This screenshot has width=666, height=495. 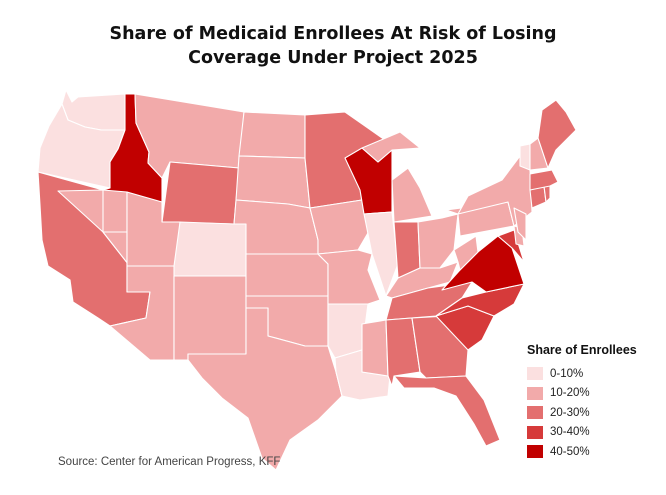 What do you see at coordinates (438, 241) in the screenshot?
I see `state-oh` at bounding box center [438, 241].